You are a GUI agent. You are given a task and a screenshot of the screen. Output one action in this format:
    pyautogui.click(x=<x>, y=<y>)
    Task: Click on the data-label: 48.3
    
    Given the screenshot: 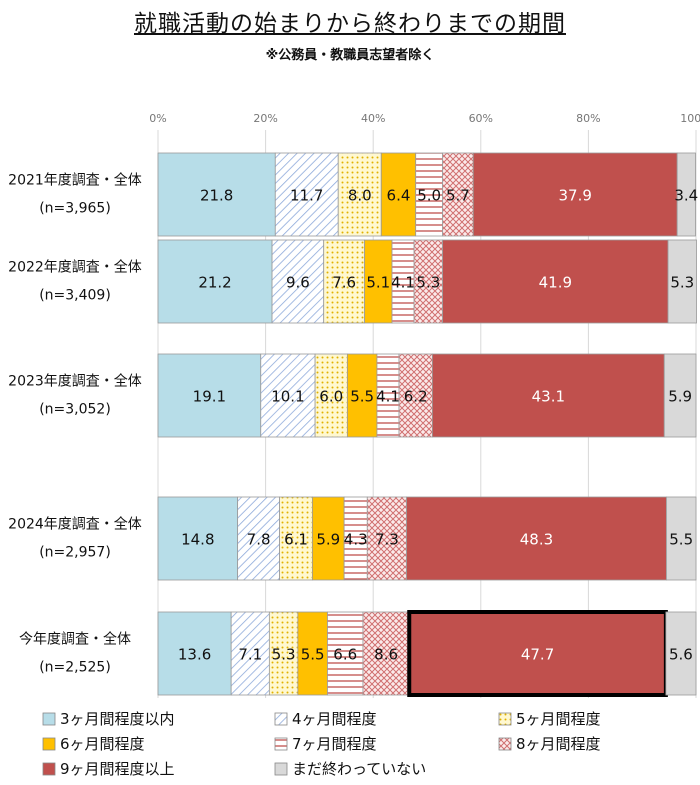 What is the action you would take?
    pyautogui.click(x=536, y=540)
    